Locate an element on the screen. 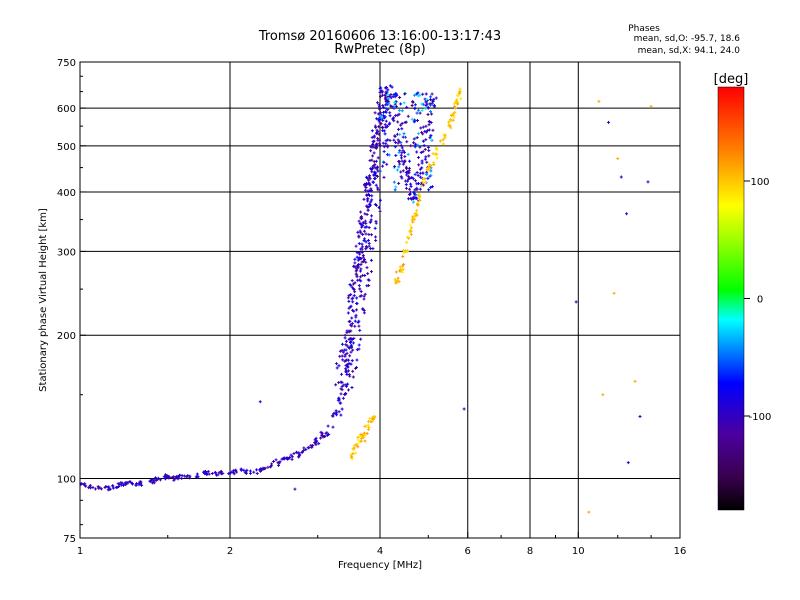  colorbar is located at coordinates (731, 298).